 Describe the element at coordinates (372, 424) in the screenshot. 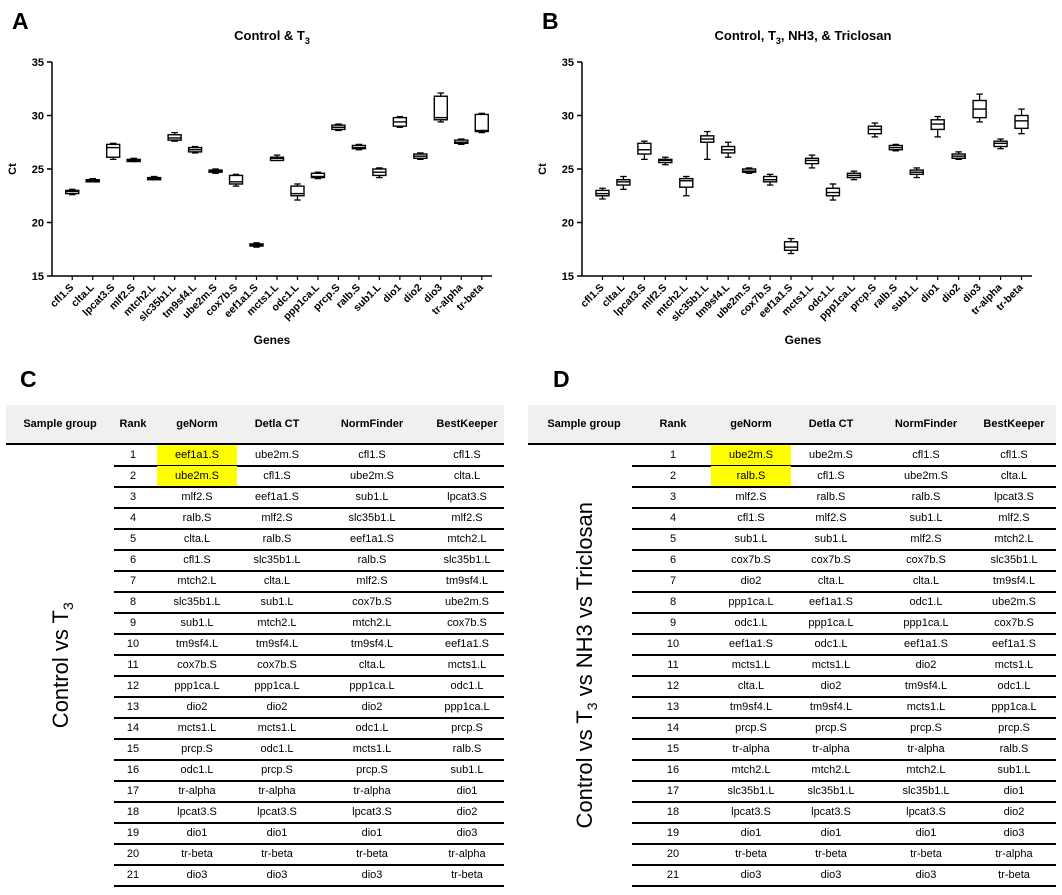

I see `column-header: NormFinder` at that location.